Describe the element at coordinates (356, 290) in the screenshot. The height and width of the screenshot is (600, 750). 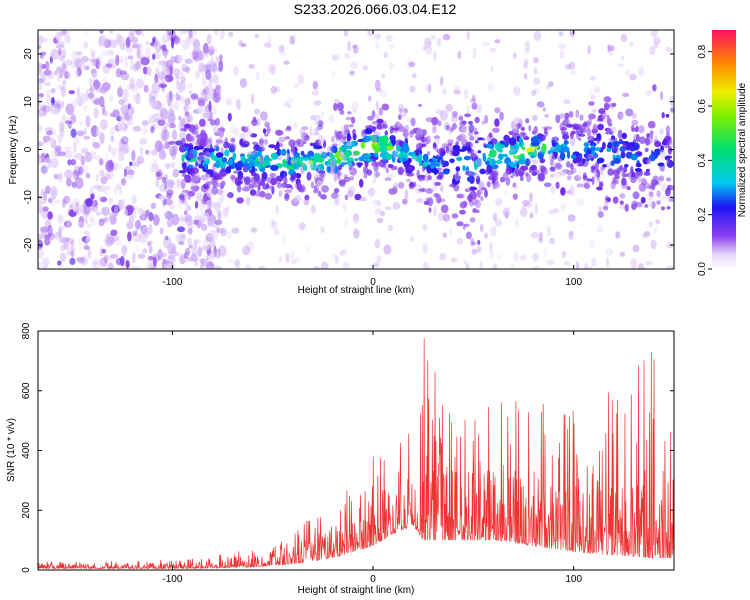
I see `spectrogram-x-axis-label: Height of straight line (km)` at that location.